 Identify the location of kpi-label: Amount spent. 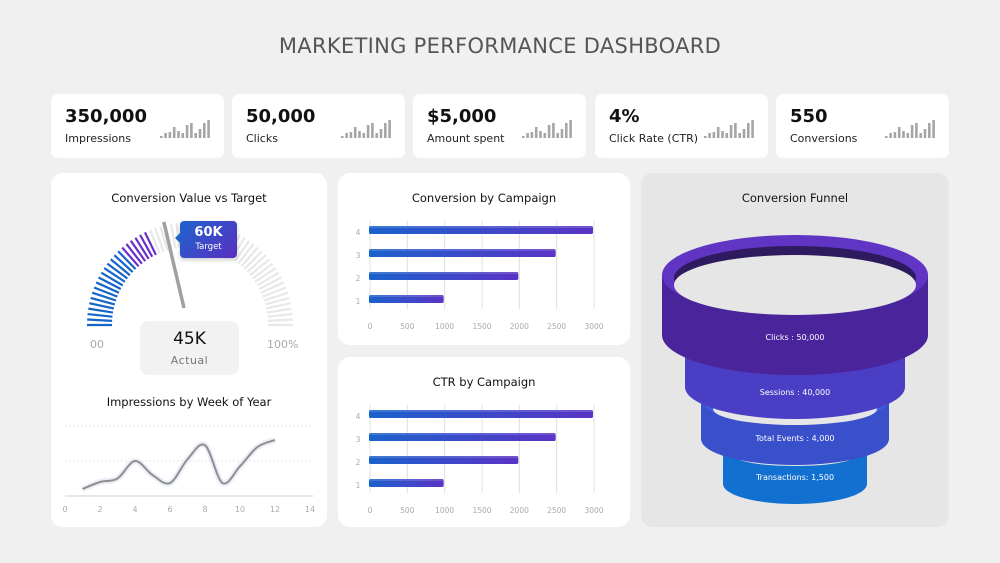
(466, 138).